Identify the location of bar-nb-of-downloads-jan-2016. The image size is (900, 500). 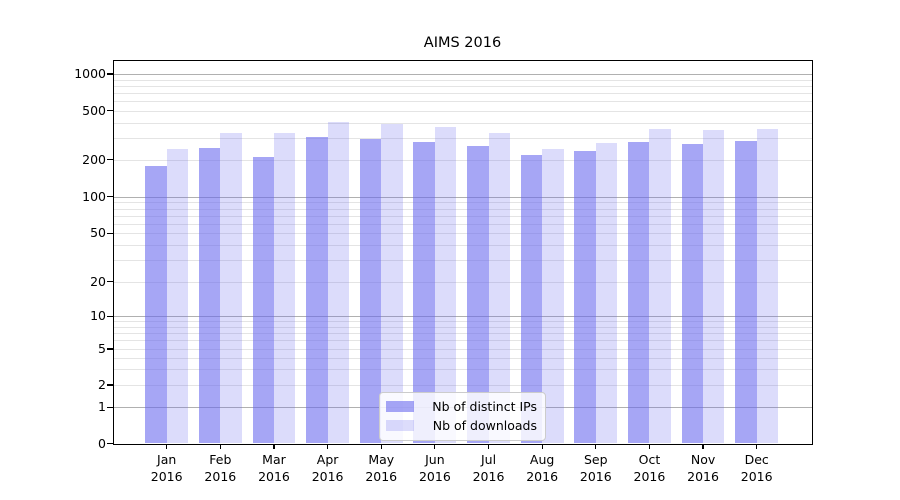
(177, 296).